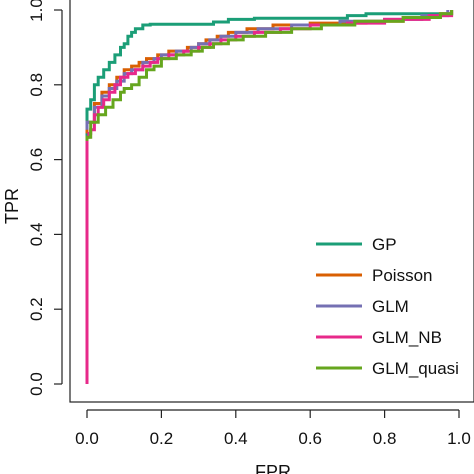 The image size is (474, 474). Describe the element at coordinates (407, 337) in the screenshot. I see `legend-label-glm-nb: GLM_NB` at that location.